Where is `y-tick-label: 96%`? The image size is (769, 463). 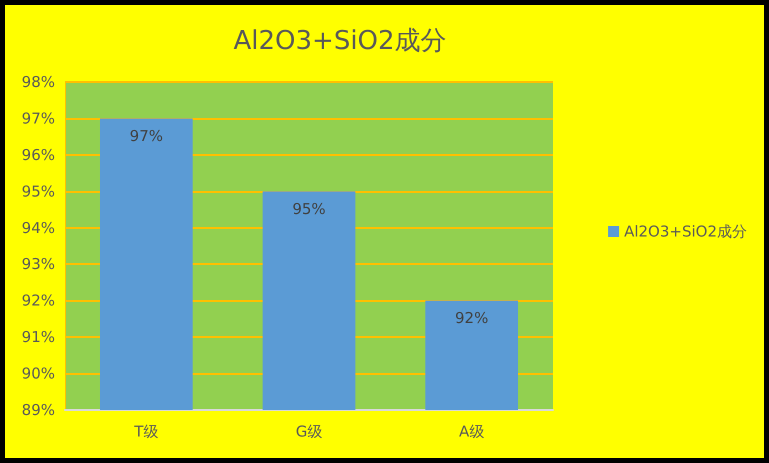
y-tick-label: 96% is located at coordinates (38, 155).